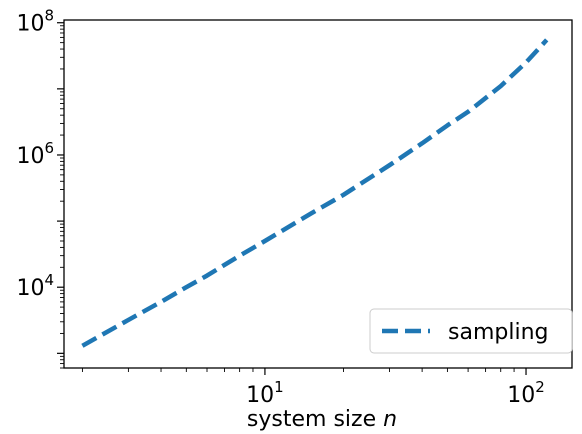 The image size is (582, 434). I want to click on x-axis-label: system size n, so click(322, 419).